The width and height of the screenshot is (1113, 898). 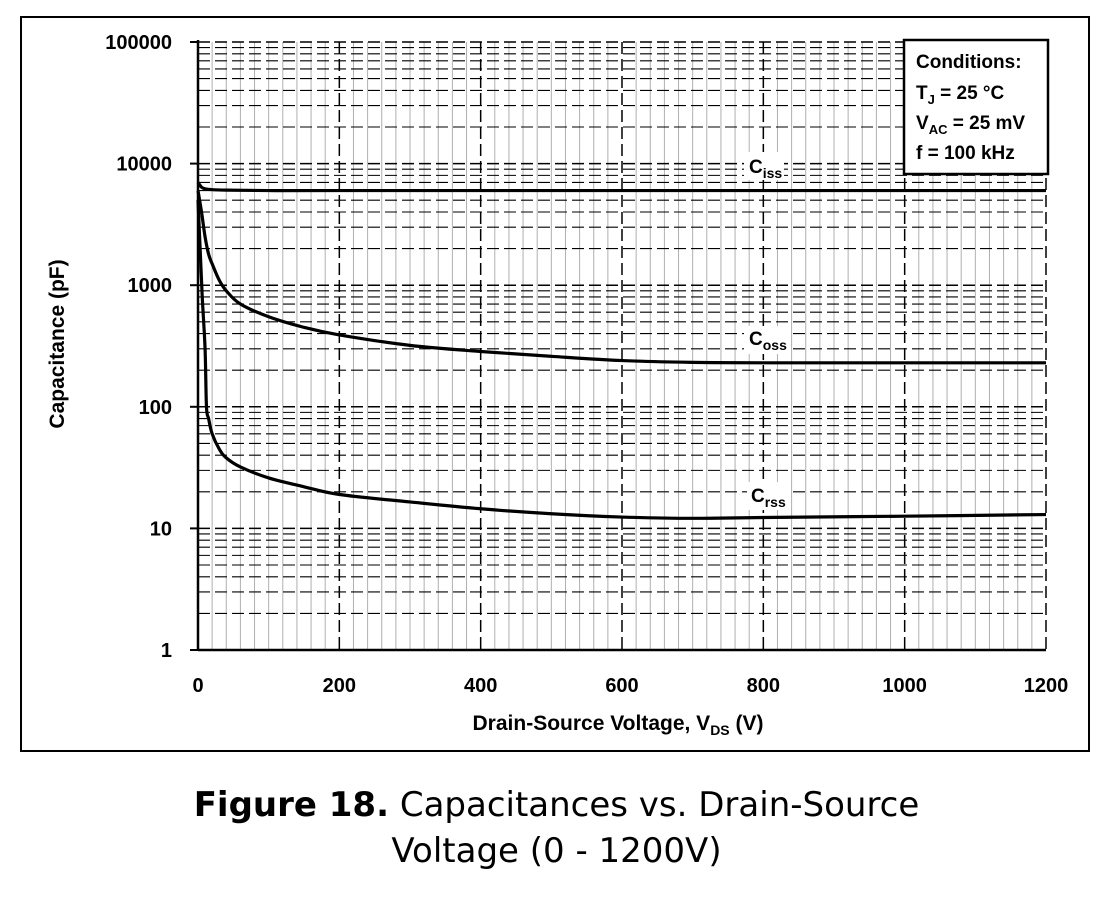 I want to click on x-axis-title: Drain-Source Voltage, VDS (V), so click(x=618, y=725).